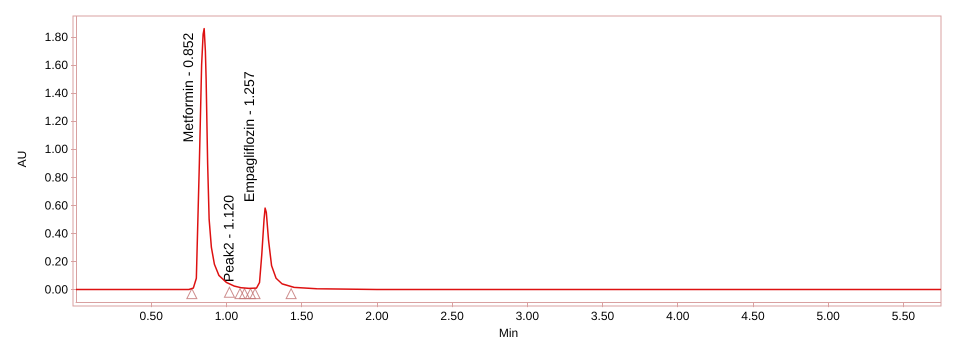  I want to click on x-tick-label: 4.50, so click(753, 316).